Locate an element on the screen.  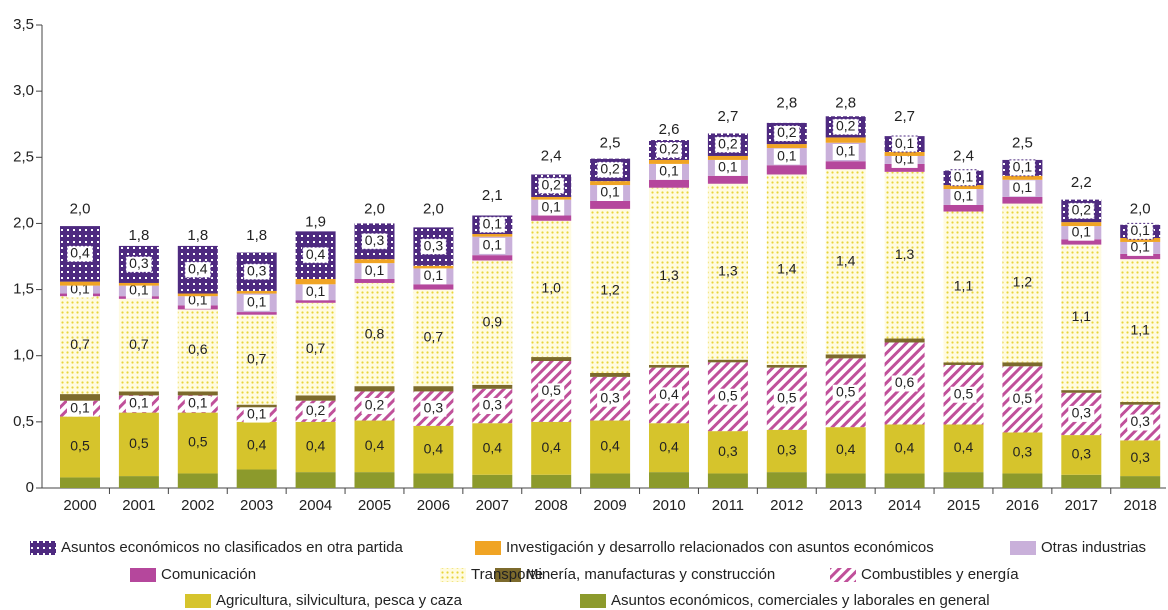
x-tick-label: 2016 is located at coordinates (1022, 505).